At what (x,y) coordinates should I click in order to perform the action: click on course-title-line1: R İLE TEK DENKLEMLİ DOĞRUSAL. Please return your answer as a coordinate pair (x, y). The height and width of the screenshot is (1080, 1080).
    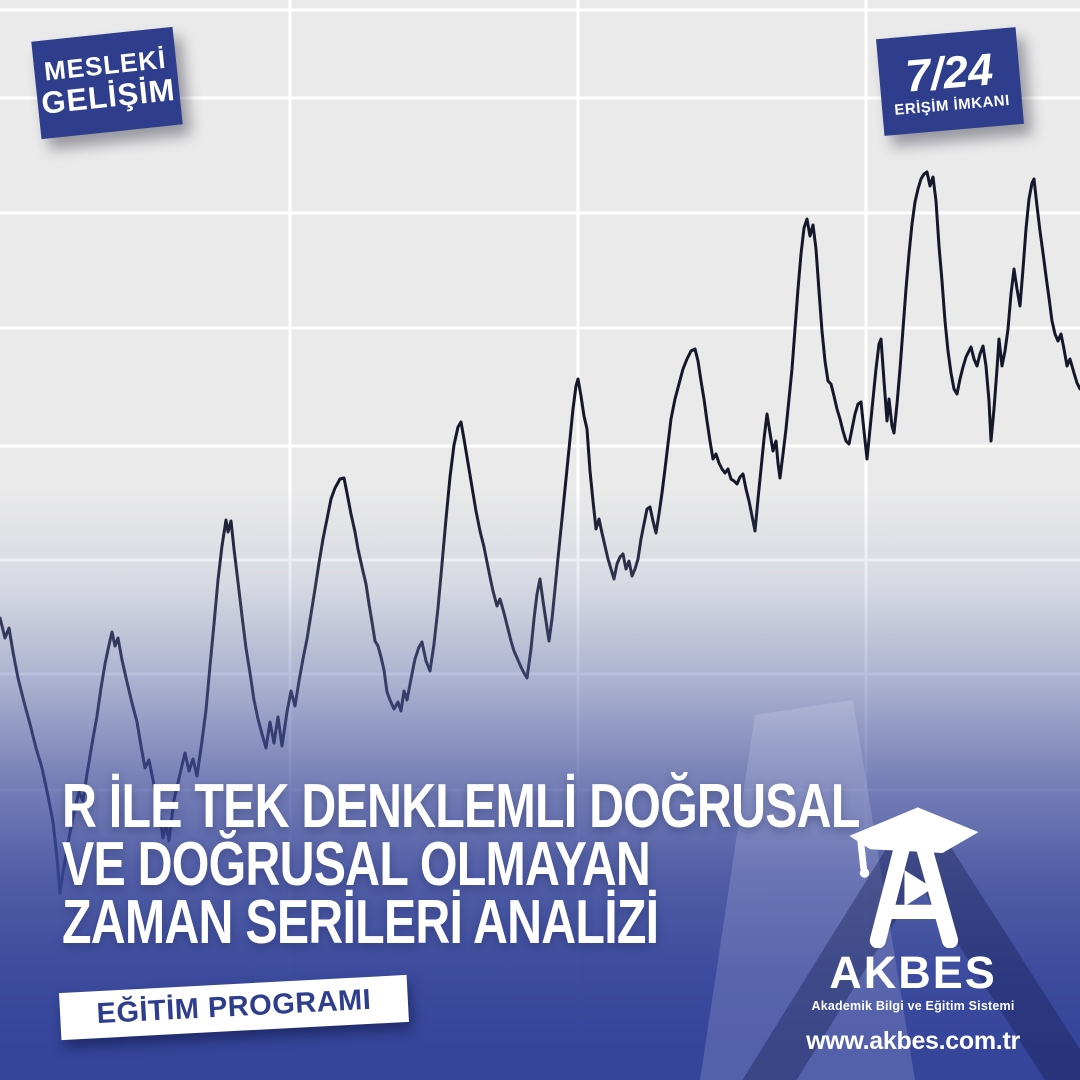
    Looking at the image, I should click on (461, 806).